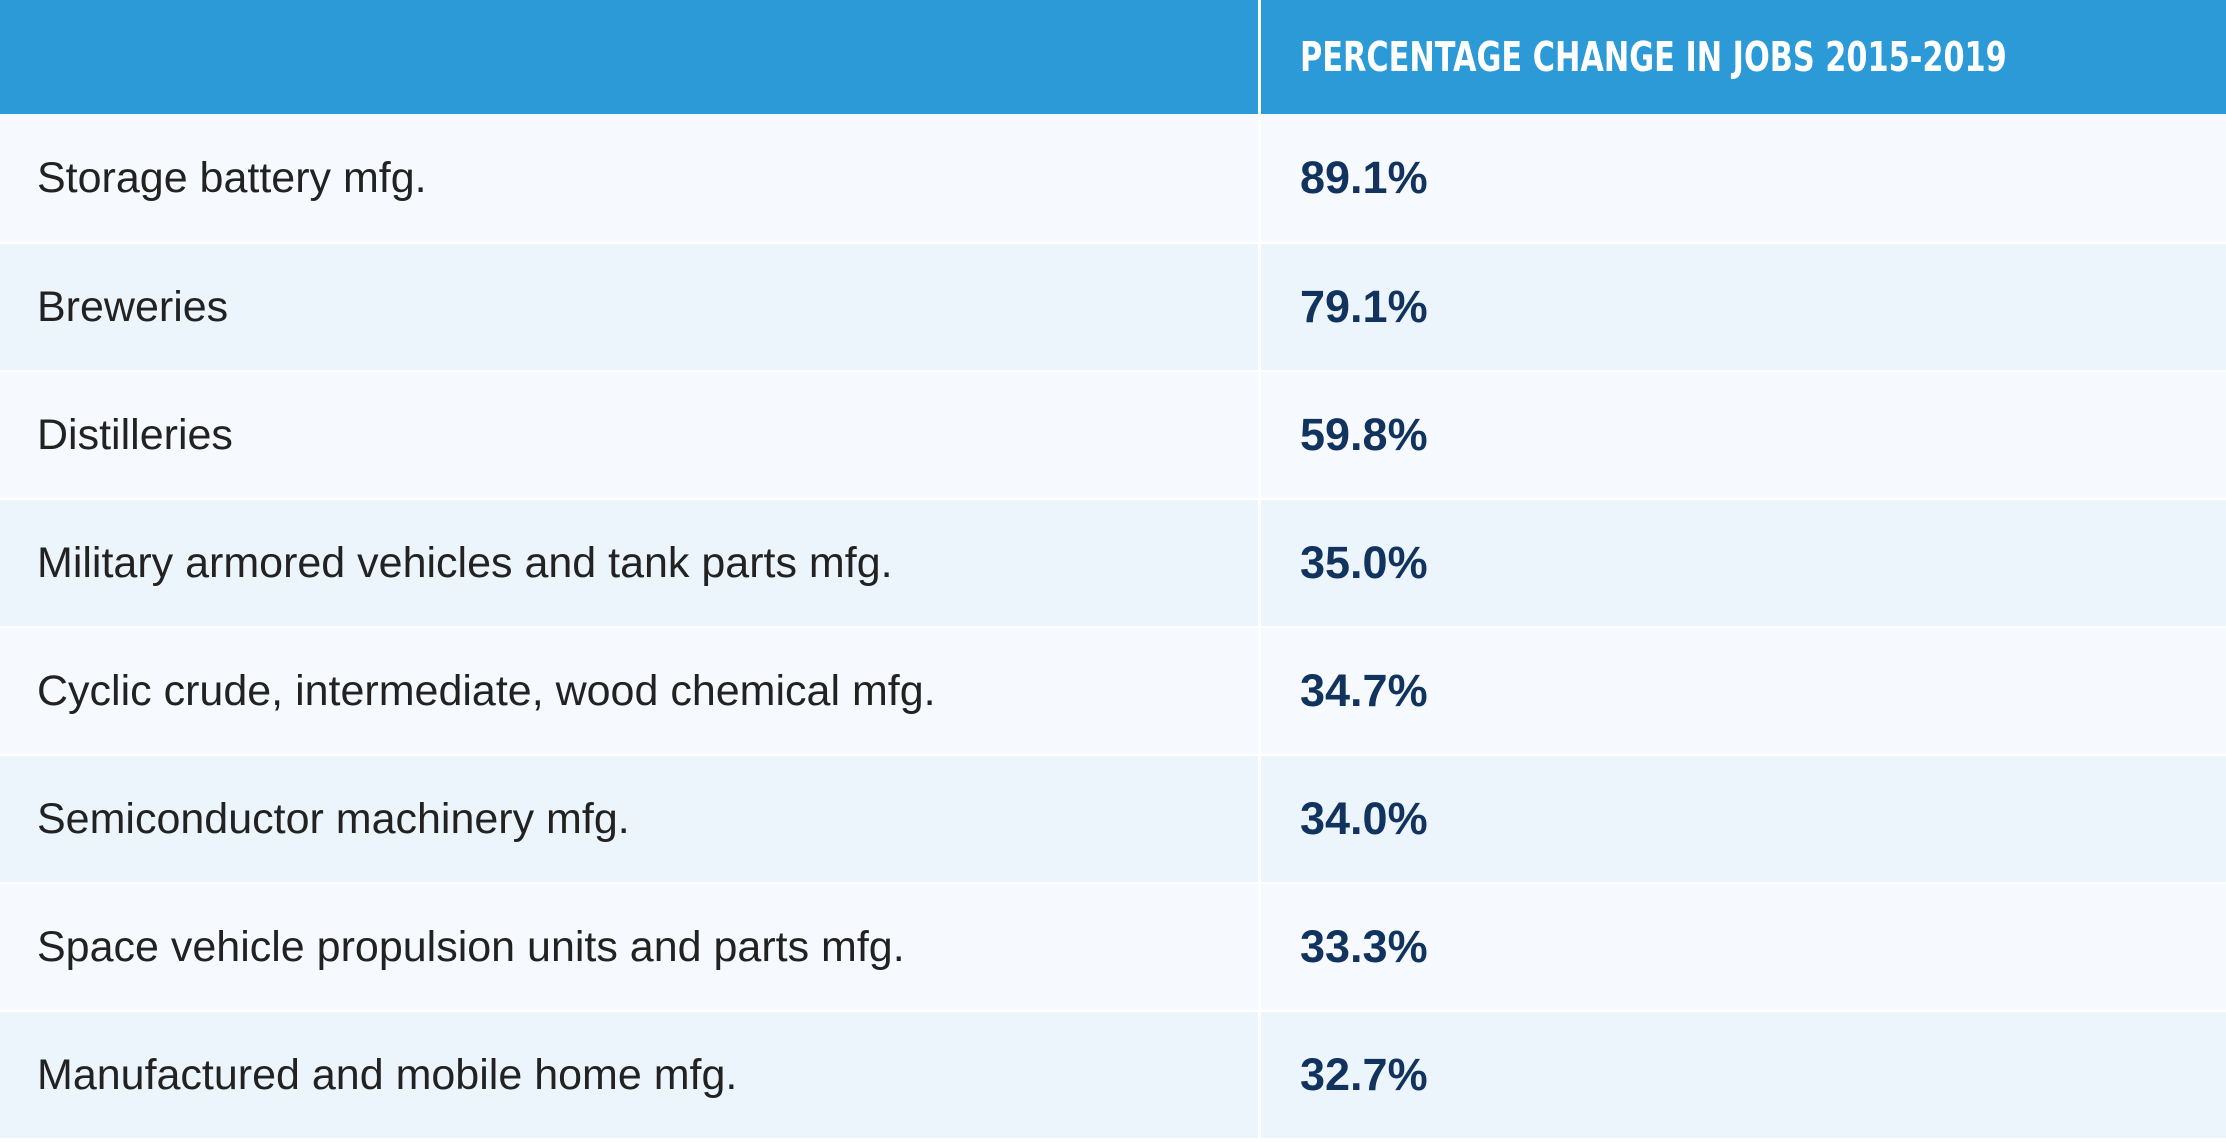 The image size is (2226, 1142). I want to click on industry-label: Semiconductor machinery mfg., so click(333, 818).